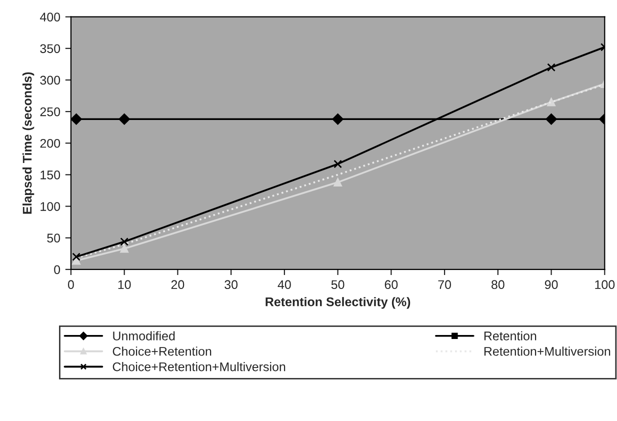 The height and width of the screenshot is (421, 617). Describe the element at coordinates (162, 351) in the screenshot. I see `legend-label: Choice+Retention` at that location.